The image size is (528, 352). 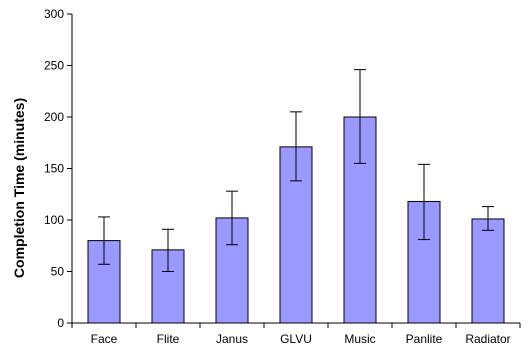 I want to click on y-tick-label: 0, so click(x=60, y=323).